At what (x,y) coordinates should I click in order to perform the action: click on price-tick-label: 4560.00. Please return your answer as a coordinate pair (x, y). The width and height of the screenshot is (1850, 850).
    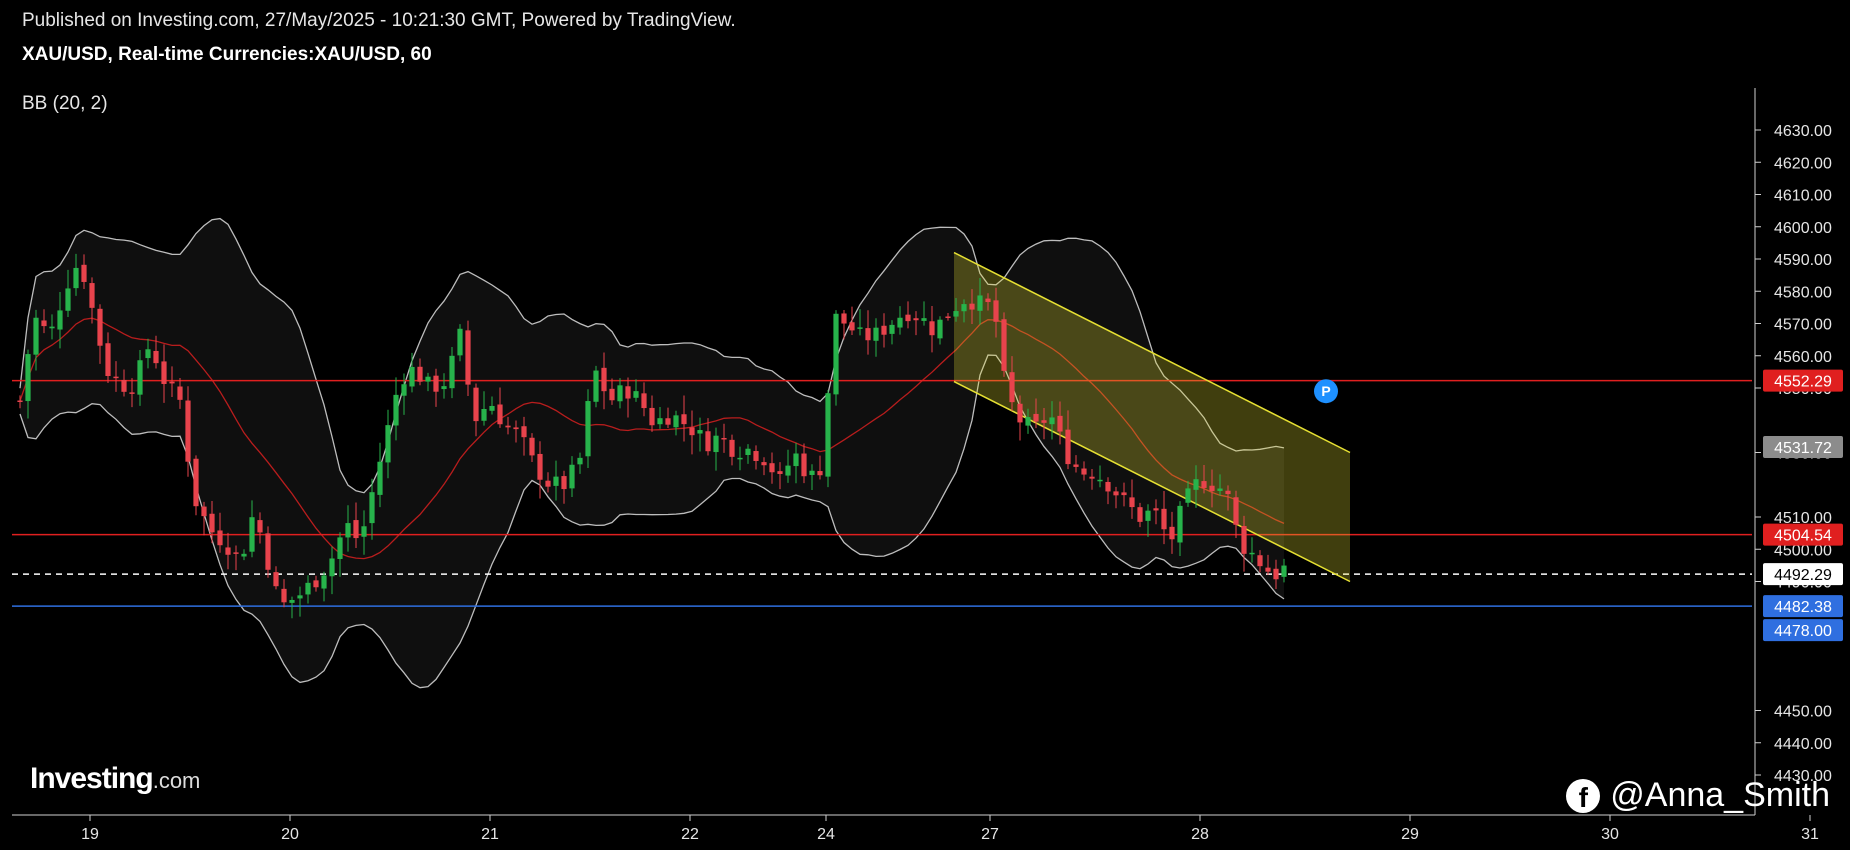
    Looking at the image, I should click on (1803, 357).